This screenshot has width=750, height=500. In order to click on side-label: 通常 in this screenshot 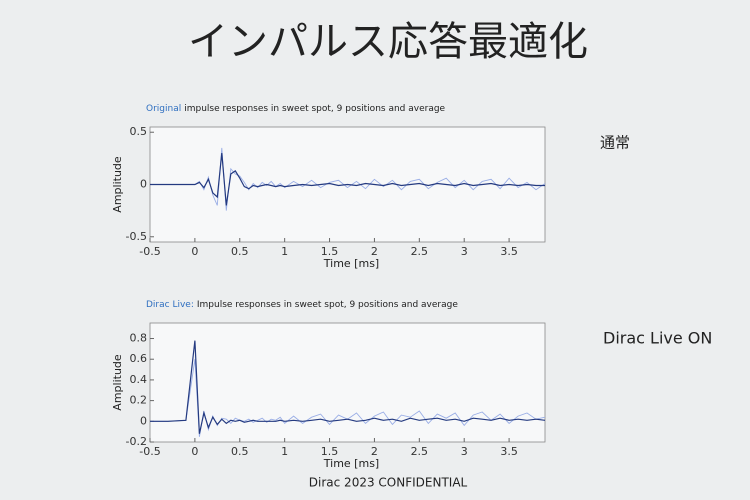, I will do `click(615, 143)`.